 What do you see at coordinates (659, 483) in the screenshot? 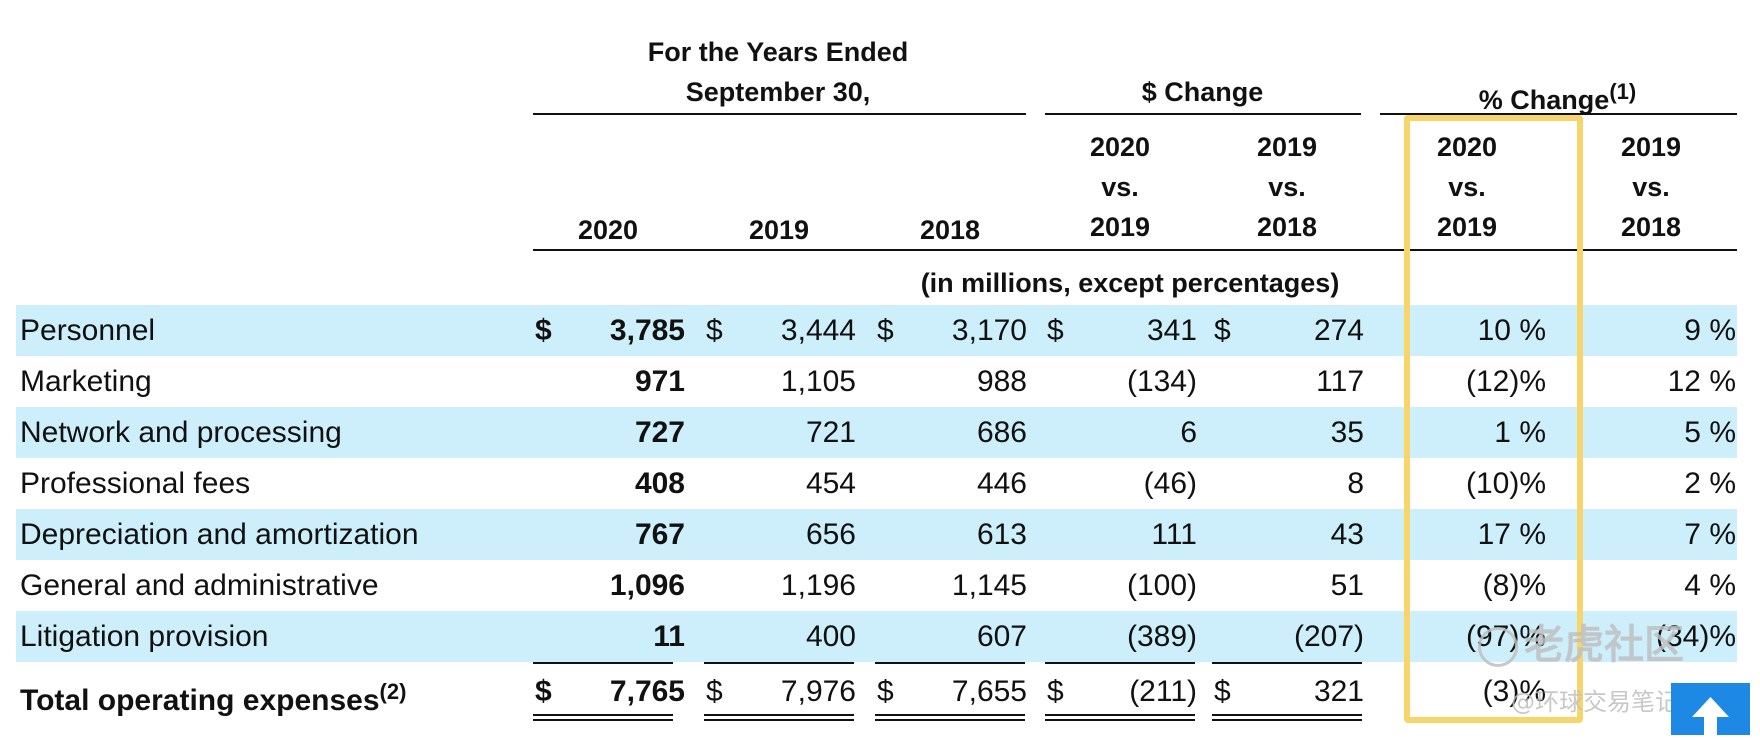
I see `value-2020: 408` at bounding box center [659, 483].